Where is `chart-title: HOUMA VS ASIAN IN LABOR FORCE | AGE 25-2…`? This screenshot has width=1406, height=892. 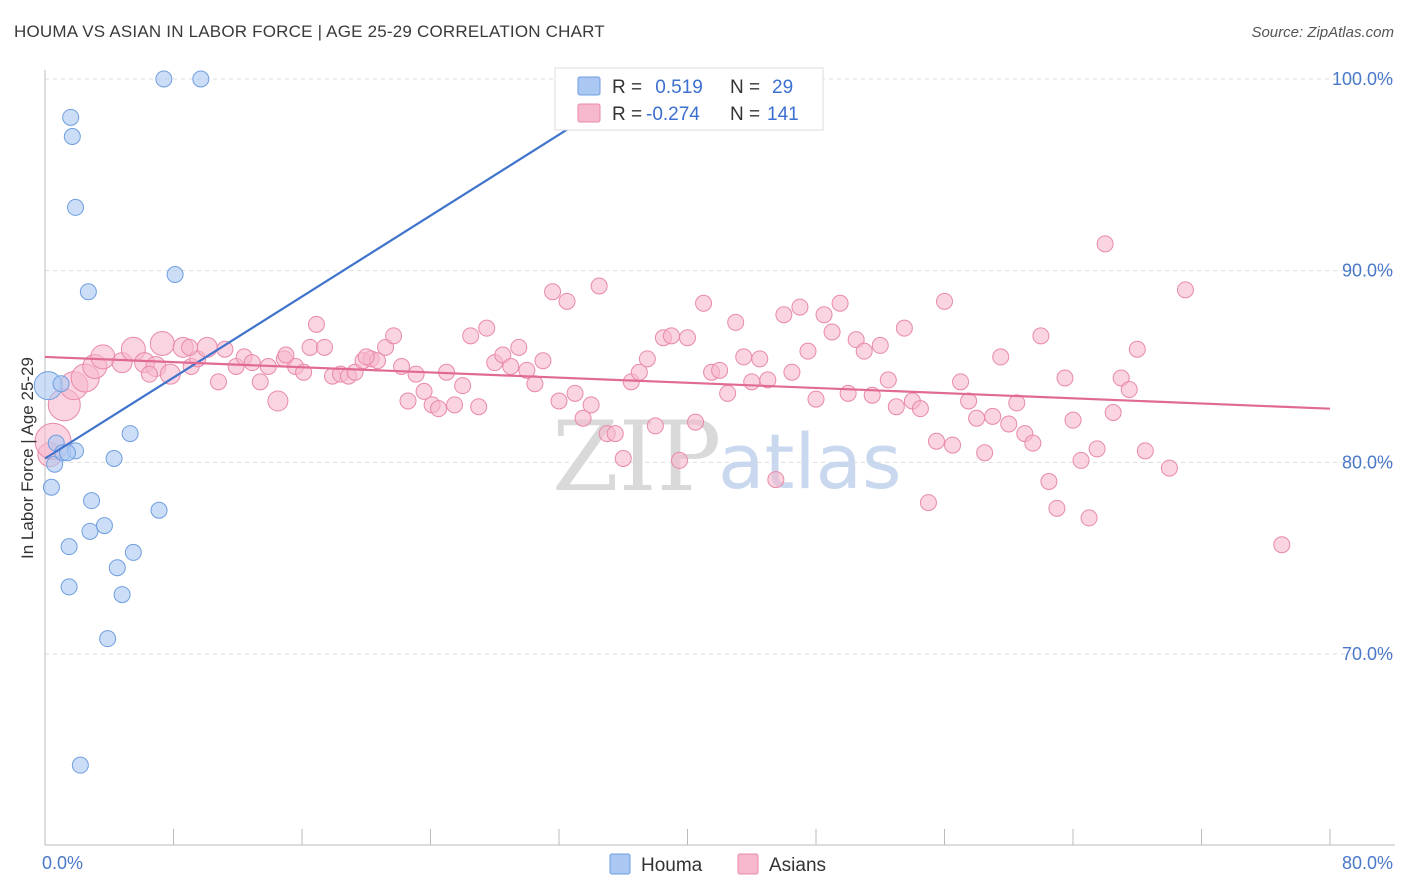 chart-title: HOUMA VS ASIAN IN LABOR FORCE | AGE 25-2… is located at coordinates (309, 31).